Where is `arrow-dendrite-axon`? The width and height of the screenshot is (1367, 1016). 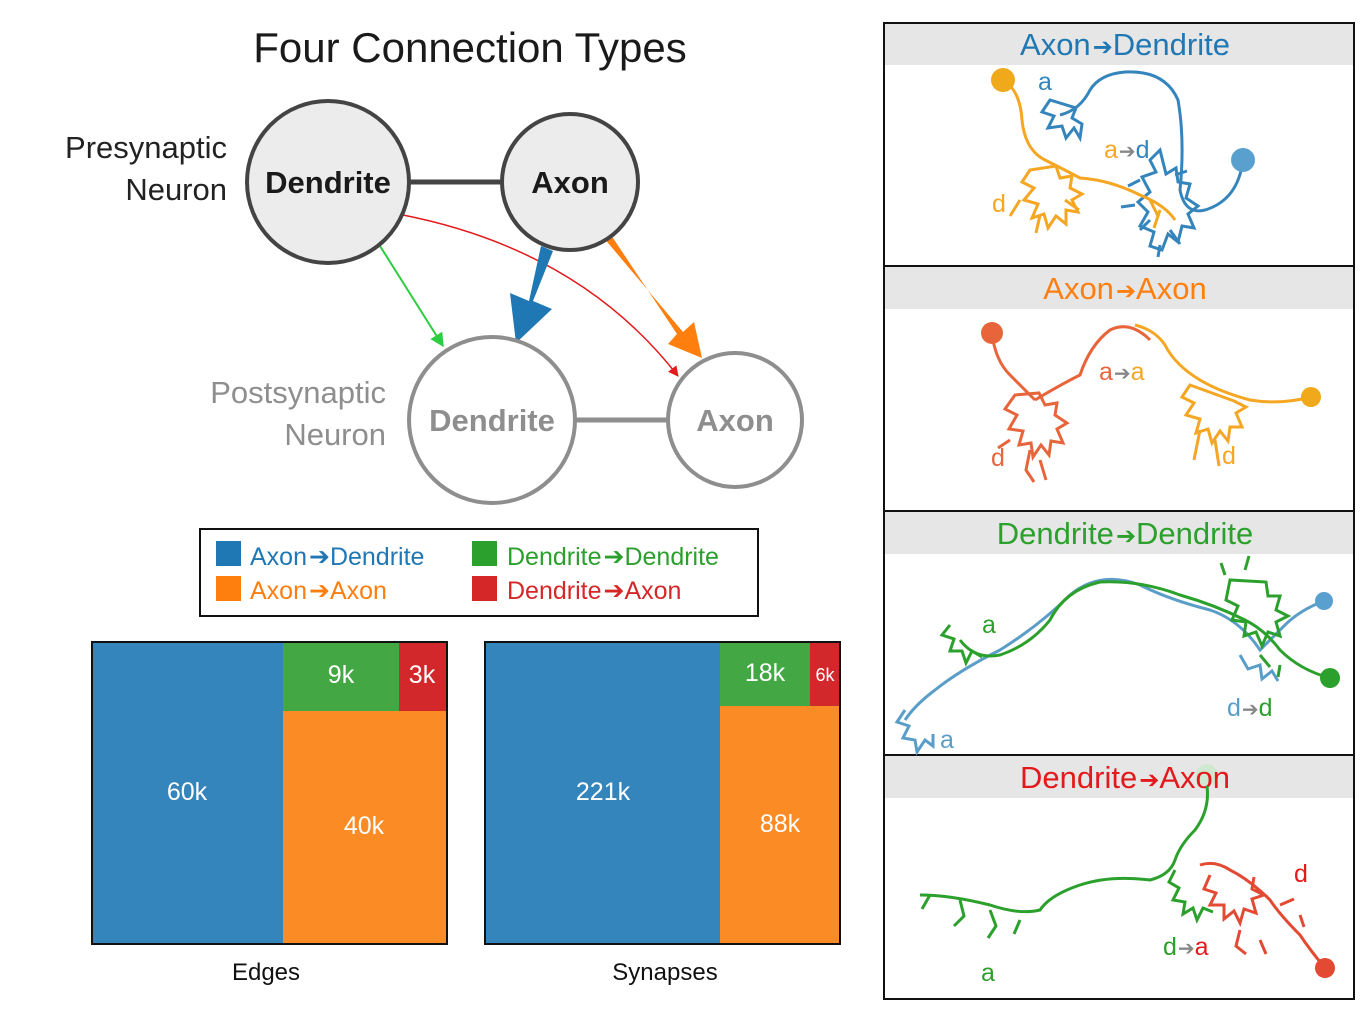 arrow-dendrite-axon is located at coordinates (540, 295).